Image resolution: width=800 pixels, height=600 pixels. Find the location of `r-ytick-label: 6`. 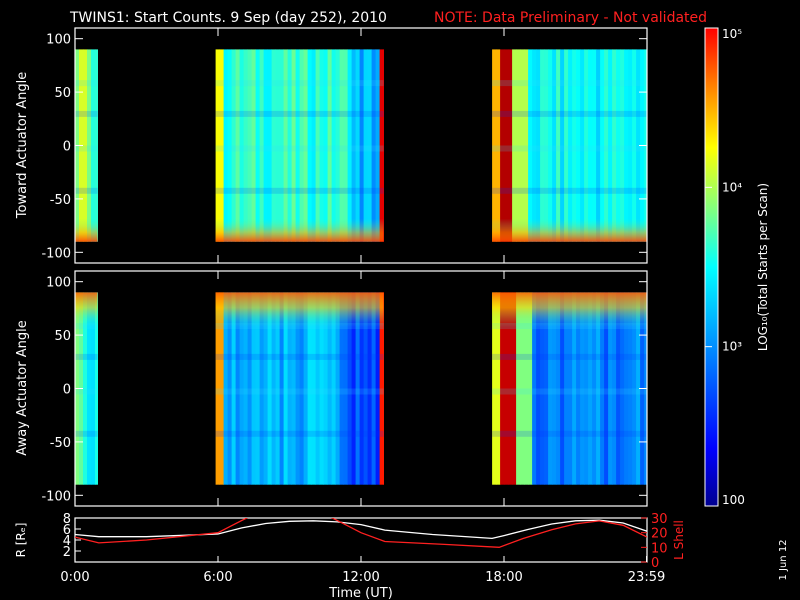

r-ytick-label: 6 is located at coordinates (67, 530).